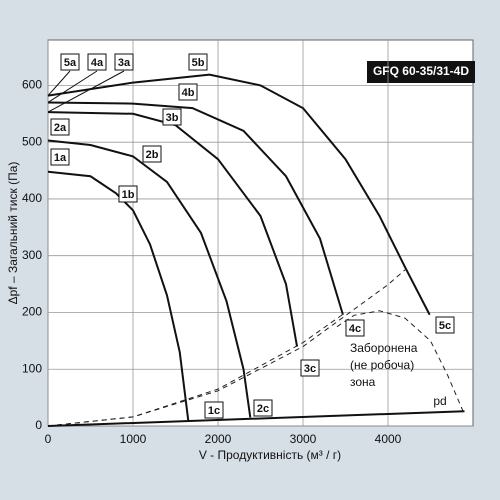 The height and width of the screenshot is (500, 500). I want to click on curve-label: 1b, so click(128, 195).